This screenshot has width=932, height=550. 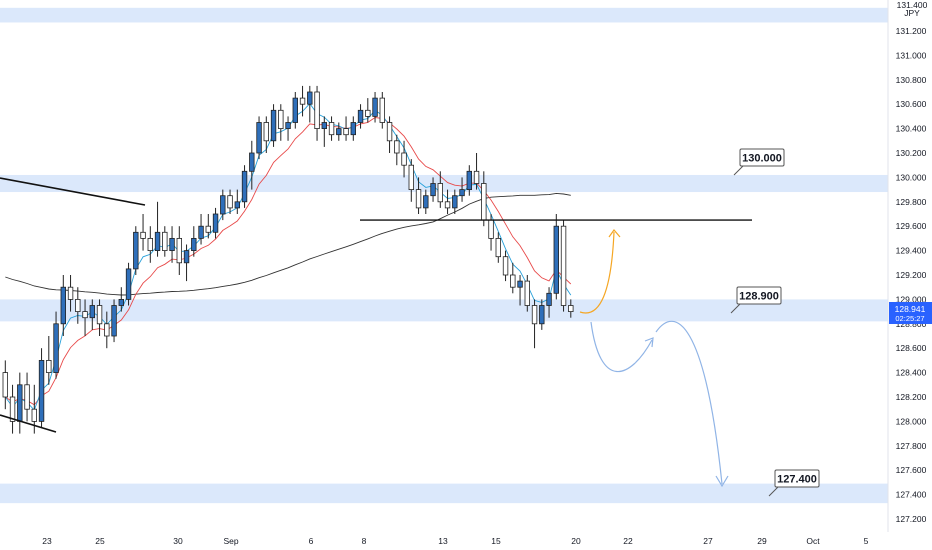 I want to click on upper-trendline, so click(x=73, y=191).